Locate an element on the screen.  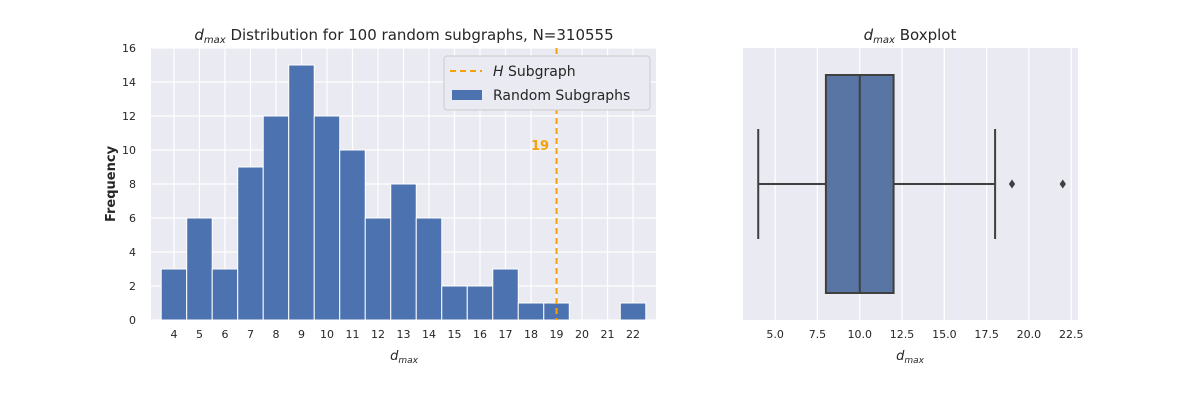
x-tick-label: 12.5 is located at coordinates (902, 334).